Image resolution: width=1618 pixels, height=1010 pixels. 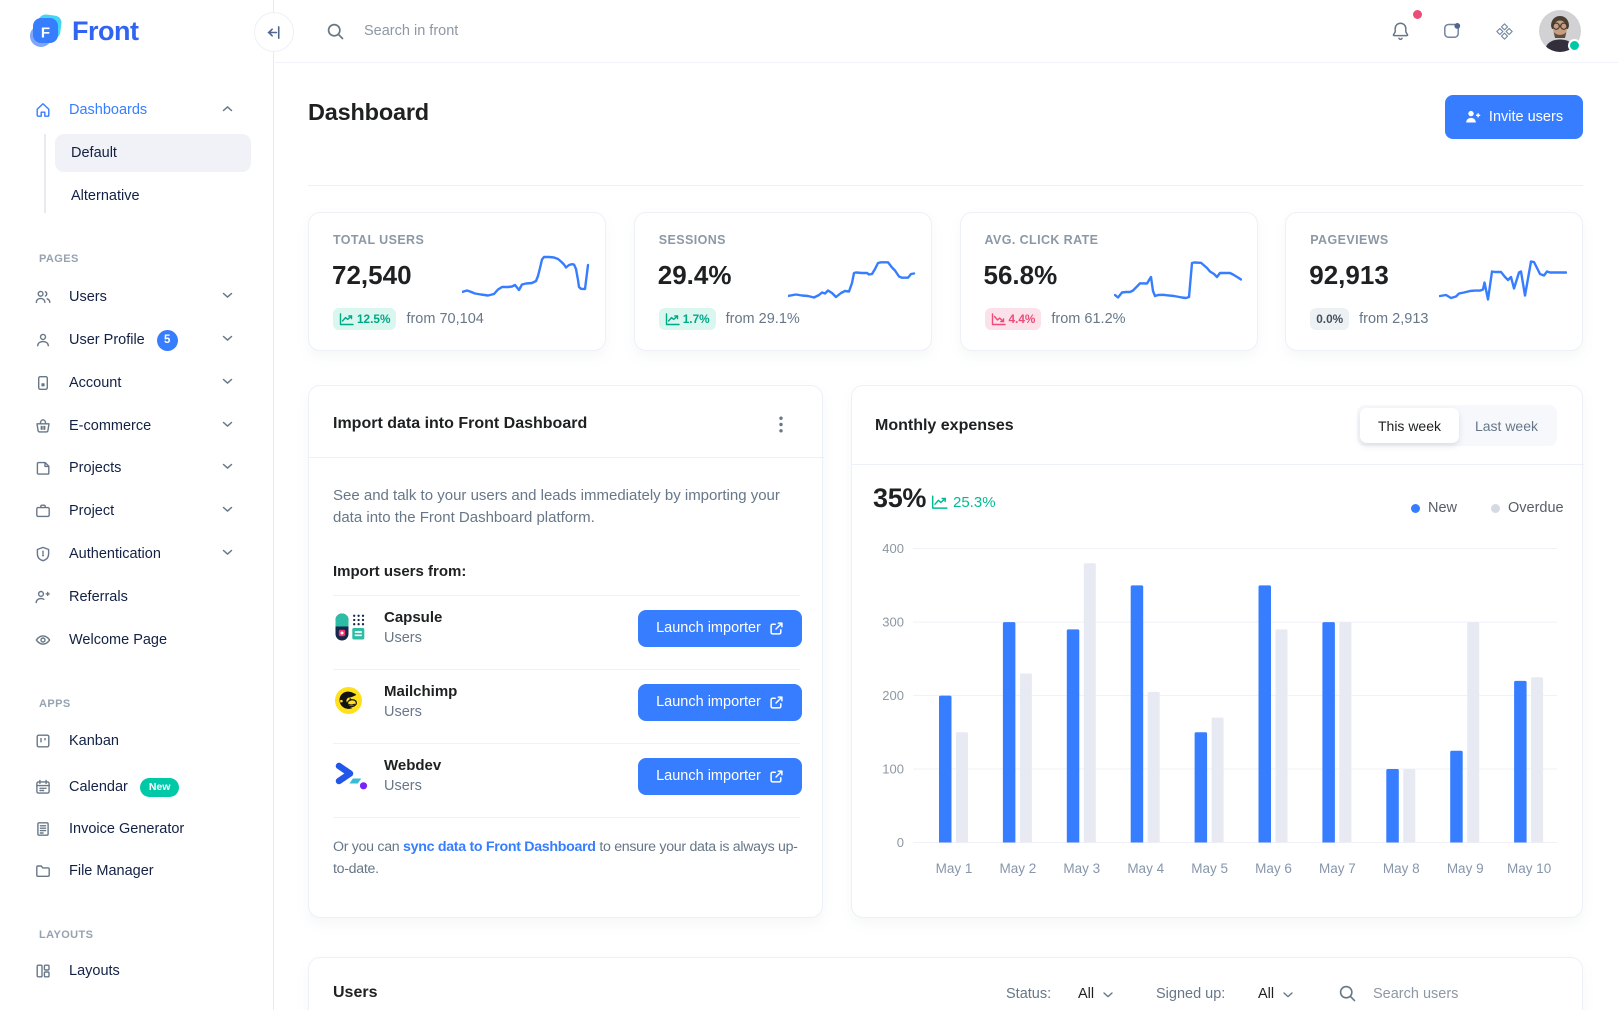 I want to click on svg-text: May 1, so click(x=954, y=868).